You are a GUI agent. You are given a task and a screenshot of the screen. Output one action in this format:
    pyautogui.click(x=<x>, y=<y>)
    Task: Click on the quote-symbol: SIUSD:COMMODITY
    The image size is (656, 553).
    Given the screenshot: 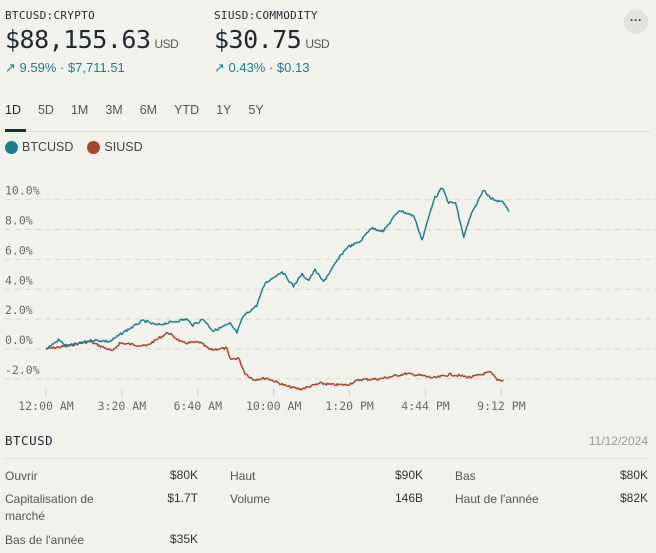 What is the action you would take?
    pyautogui.click(x=266, y=15)
    